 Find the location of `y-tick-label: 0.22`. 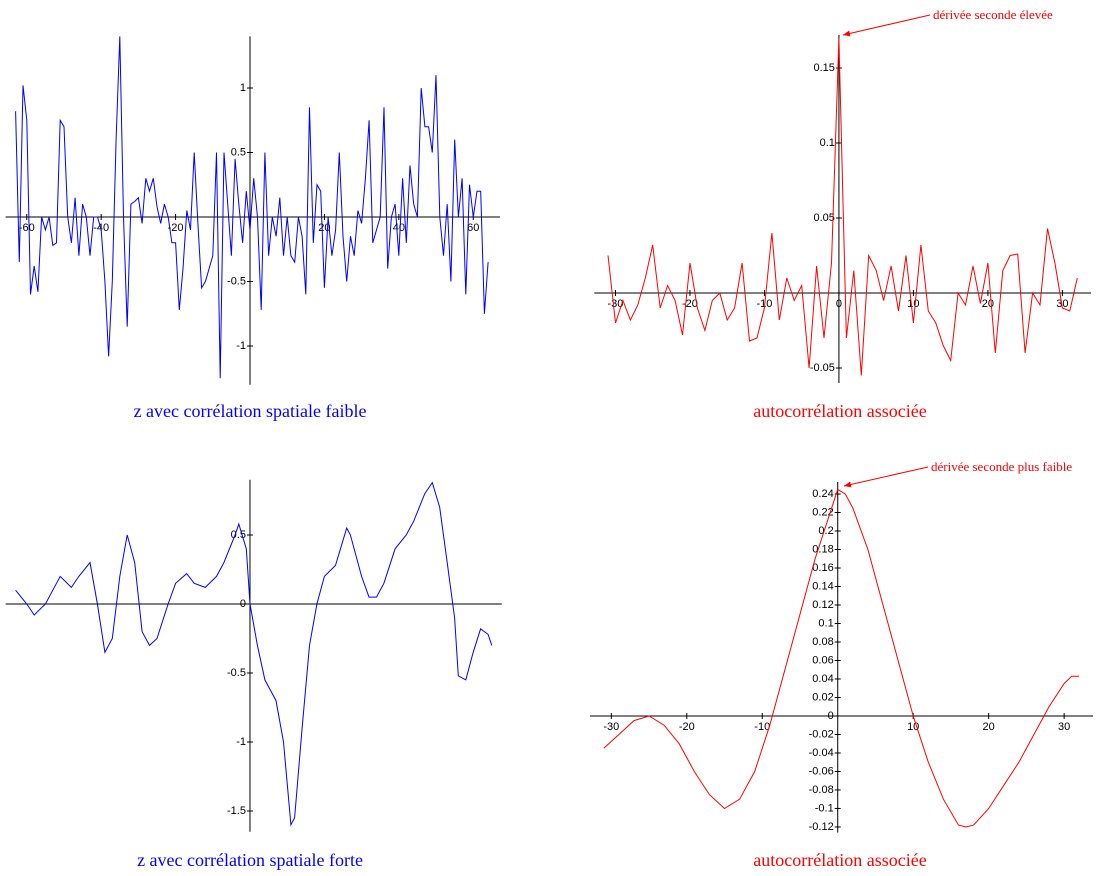

y-tick-label: 0.22 is located at coordinates (822, 512).